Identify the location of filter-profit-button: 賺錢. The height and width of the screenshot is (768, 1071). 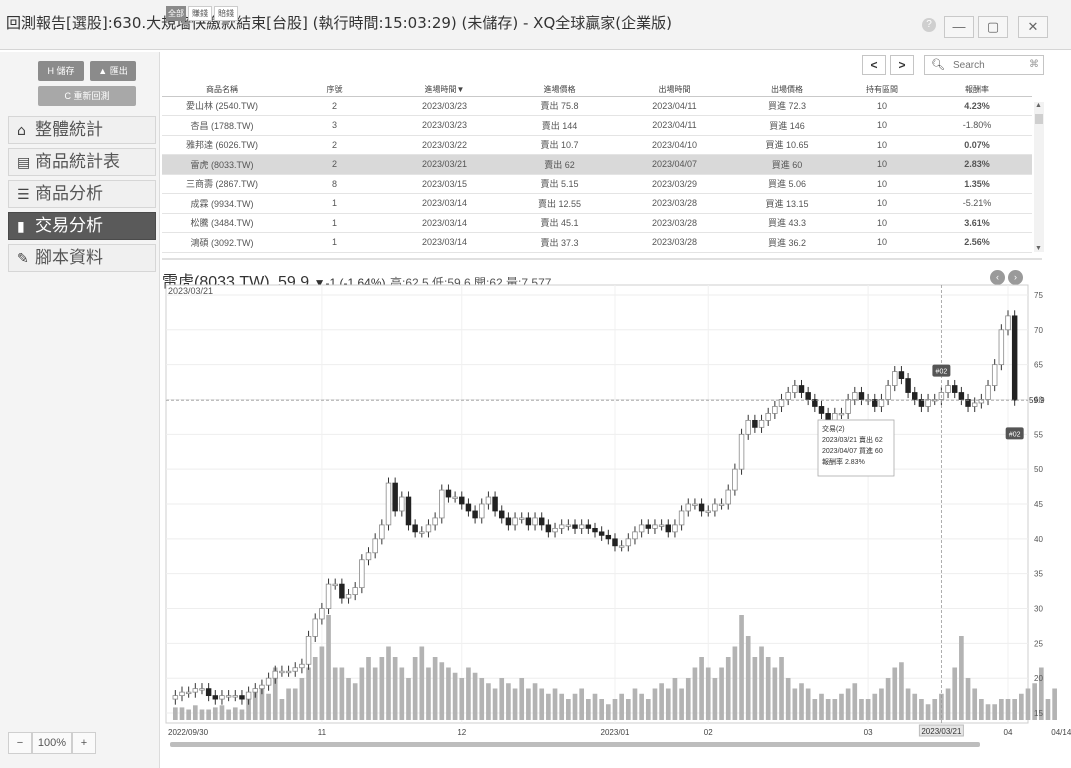
(200, 13).